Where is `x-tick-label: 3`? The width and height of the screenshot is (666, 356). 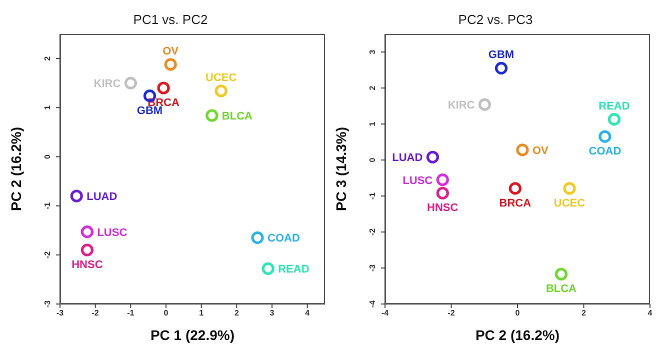 x-tick-label: 3 is located at coordinates (272, 313).